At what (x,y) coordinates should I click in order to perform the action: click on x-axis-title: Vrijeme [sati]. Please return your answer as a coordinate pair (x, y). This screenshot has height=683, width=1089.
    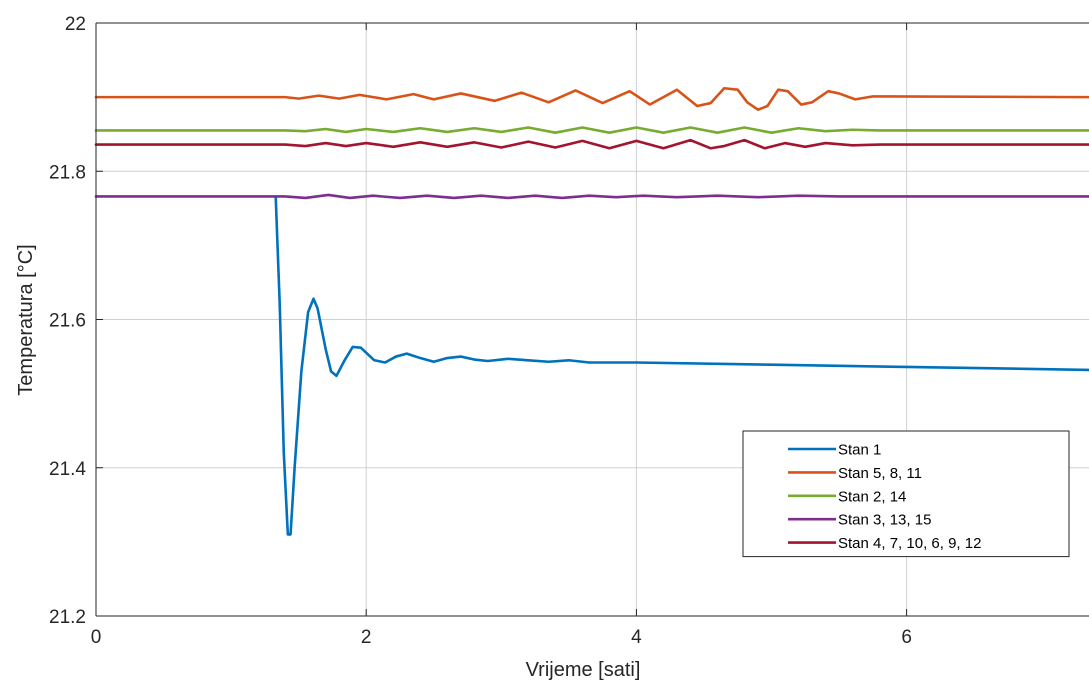
    Looking at the image, I should click on (583, 670).